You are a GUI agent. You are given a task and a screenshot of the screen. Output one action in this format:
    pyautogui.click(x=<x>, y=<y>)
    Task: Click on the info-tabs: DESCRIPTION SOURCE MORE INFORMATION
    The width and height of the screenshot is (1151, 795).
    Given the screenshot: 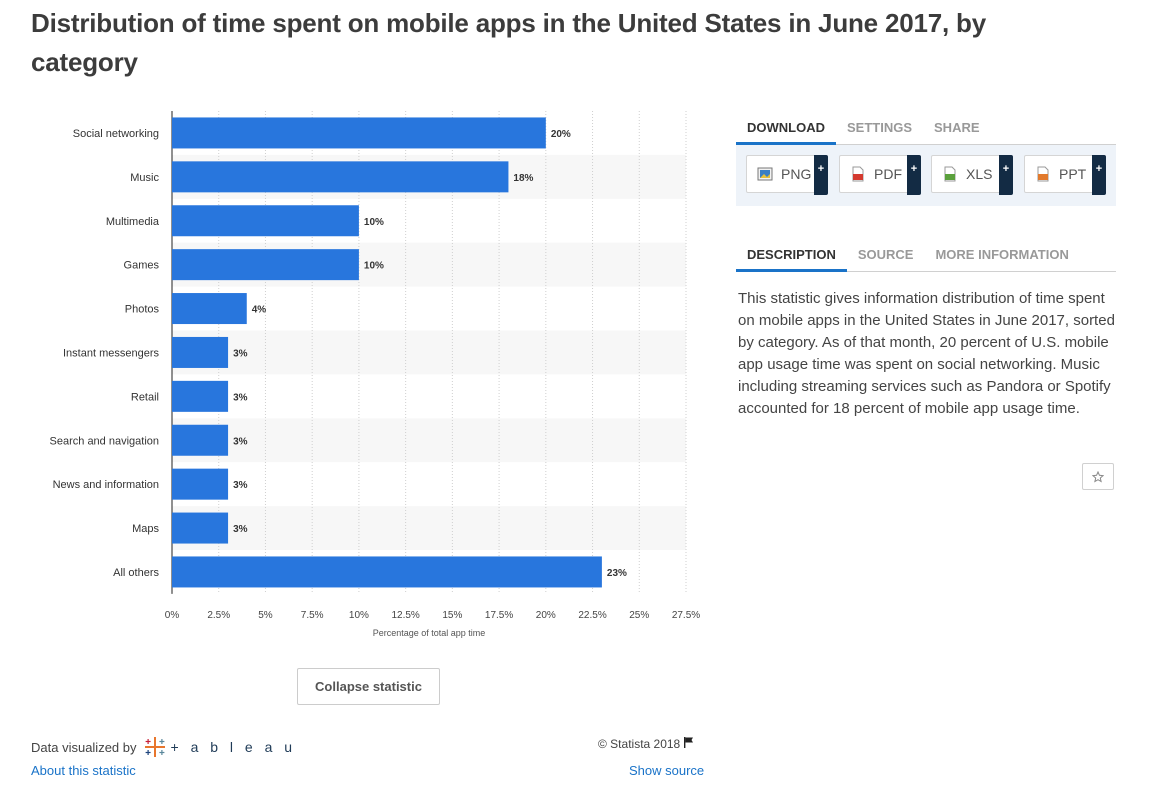 What is the action you would take?
    pyautogui.click(x=926, y=259)
    